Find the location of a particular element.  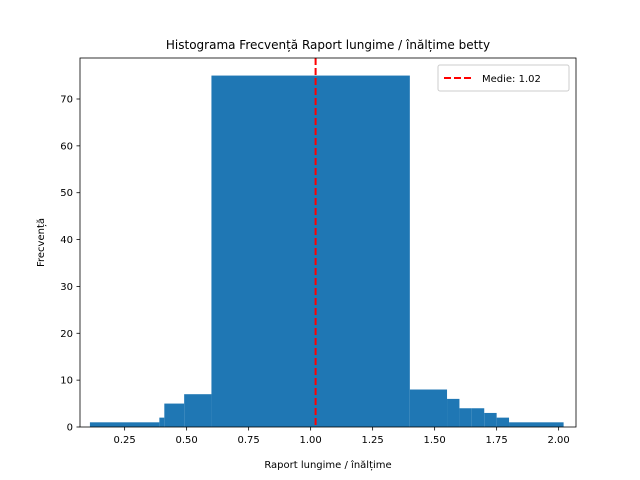

y-tick-label: 20 is located at coordinates (66, 334).